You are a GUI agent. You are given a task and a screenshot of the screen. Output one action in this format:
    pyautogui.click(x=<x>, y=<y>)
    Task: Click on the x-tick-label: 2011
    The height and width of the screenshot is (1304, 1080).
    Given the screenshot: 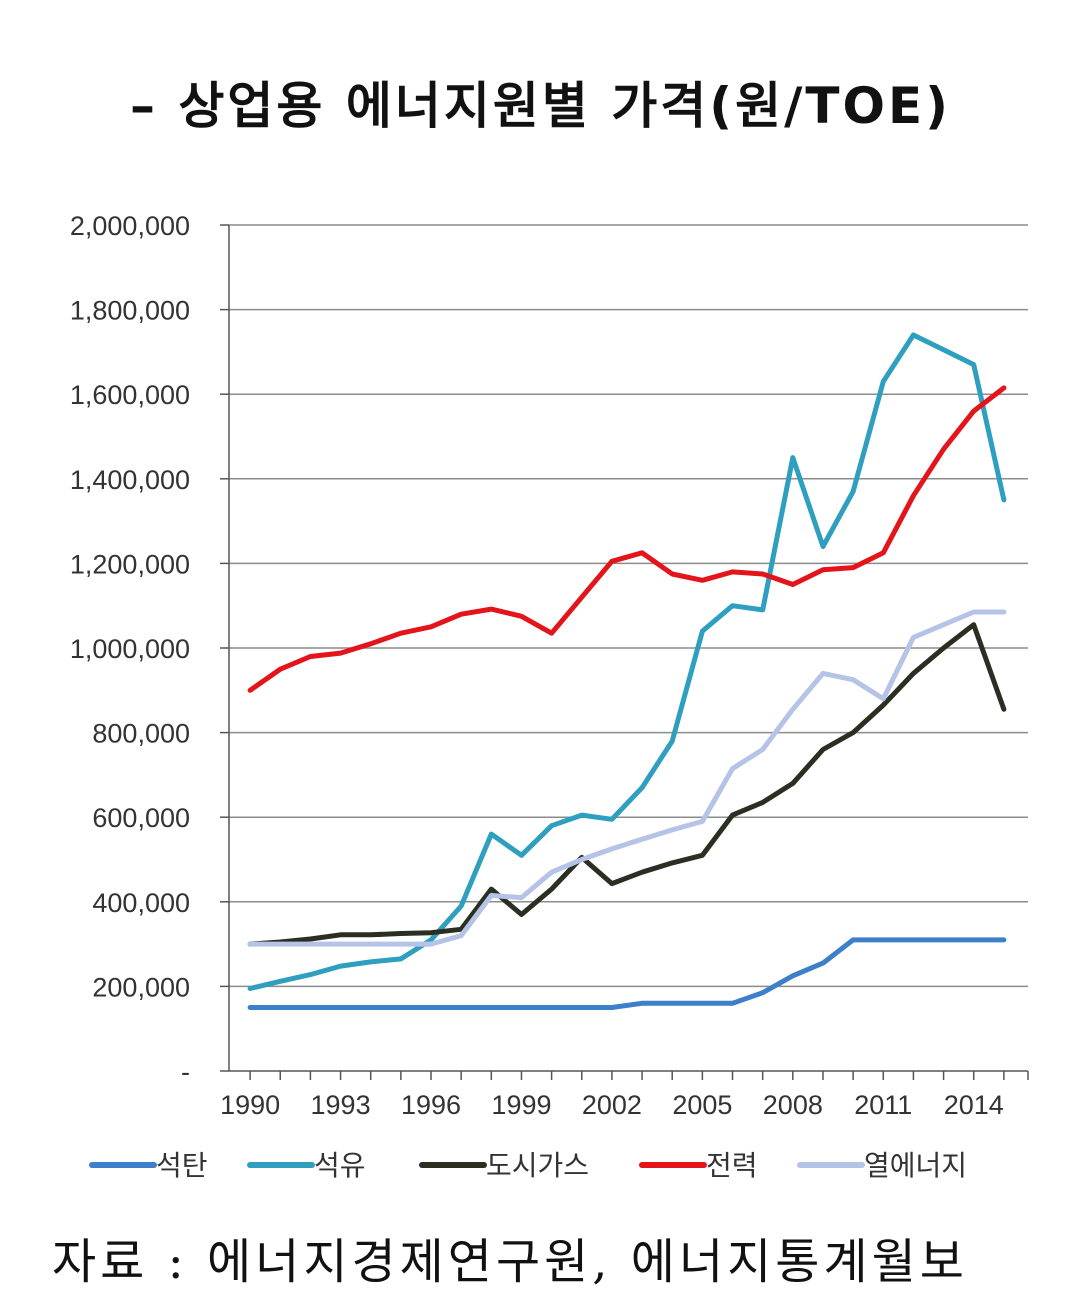 What is the action you would take?
    pyautogui.click(x=883, y=1105)
    